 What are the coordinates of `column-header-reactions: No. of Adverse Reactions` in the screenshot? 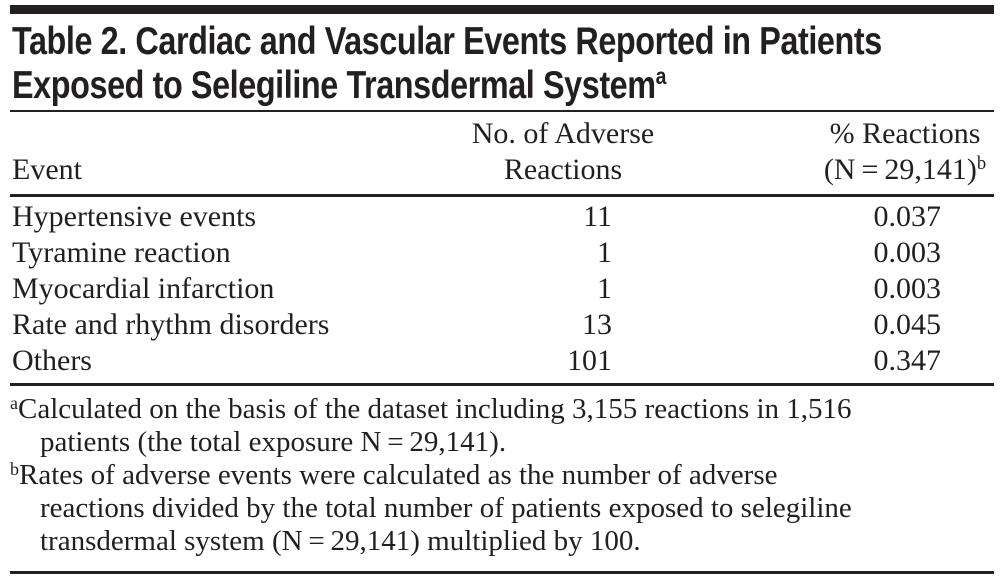 It's located at (563, 151).